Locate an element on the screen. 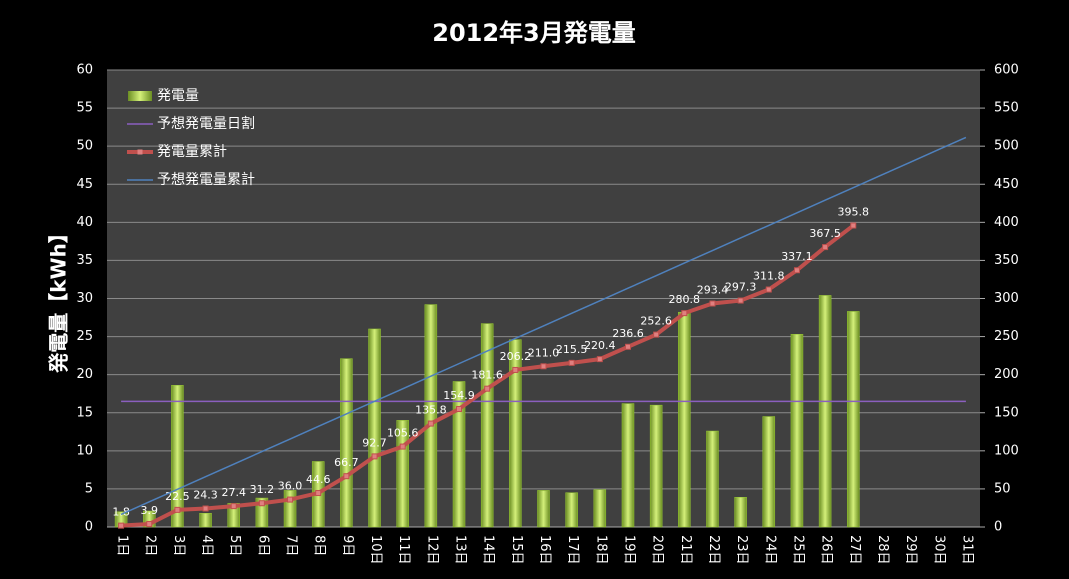  y-tick-label: 45 is located at coordinates (84, 184).